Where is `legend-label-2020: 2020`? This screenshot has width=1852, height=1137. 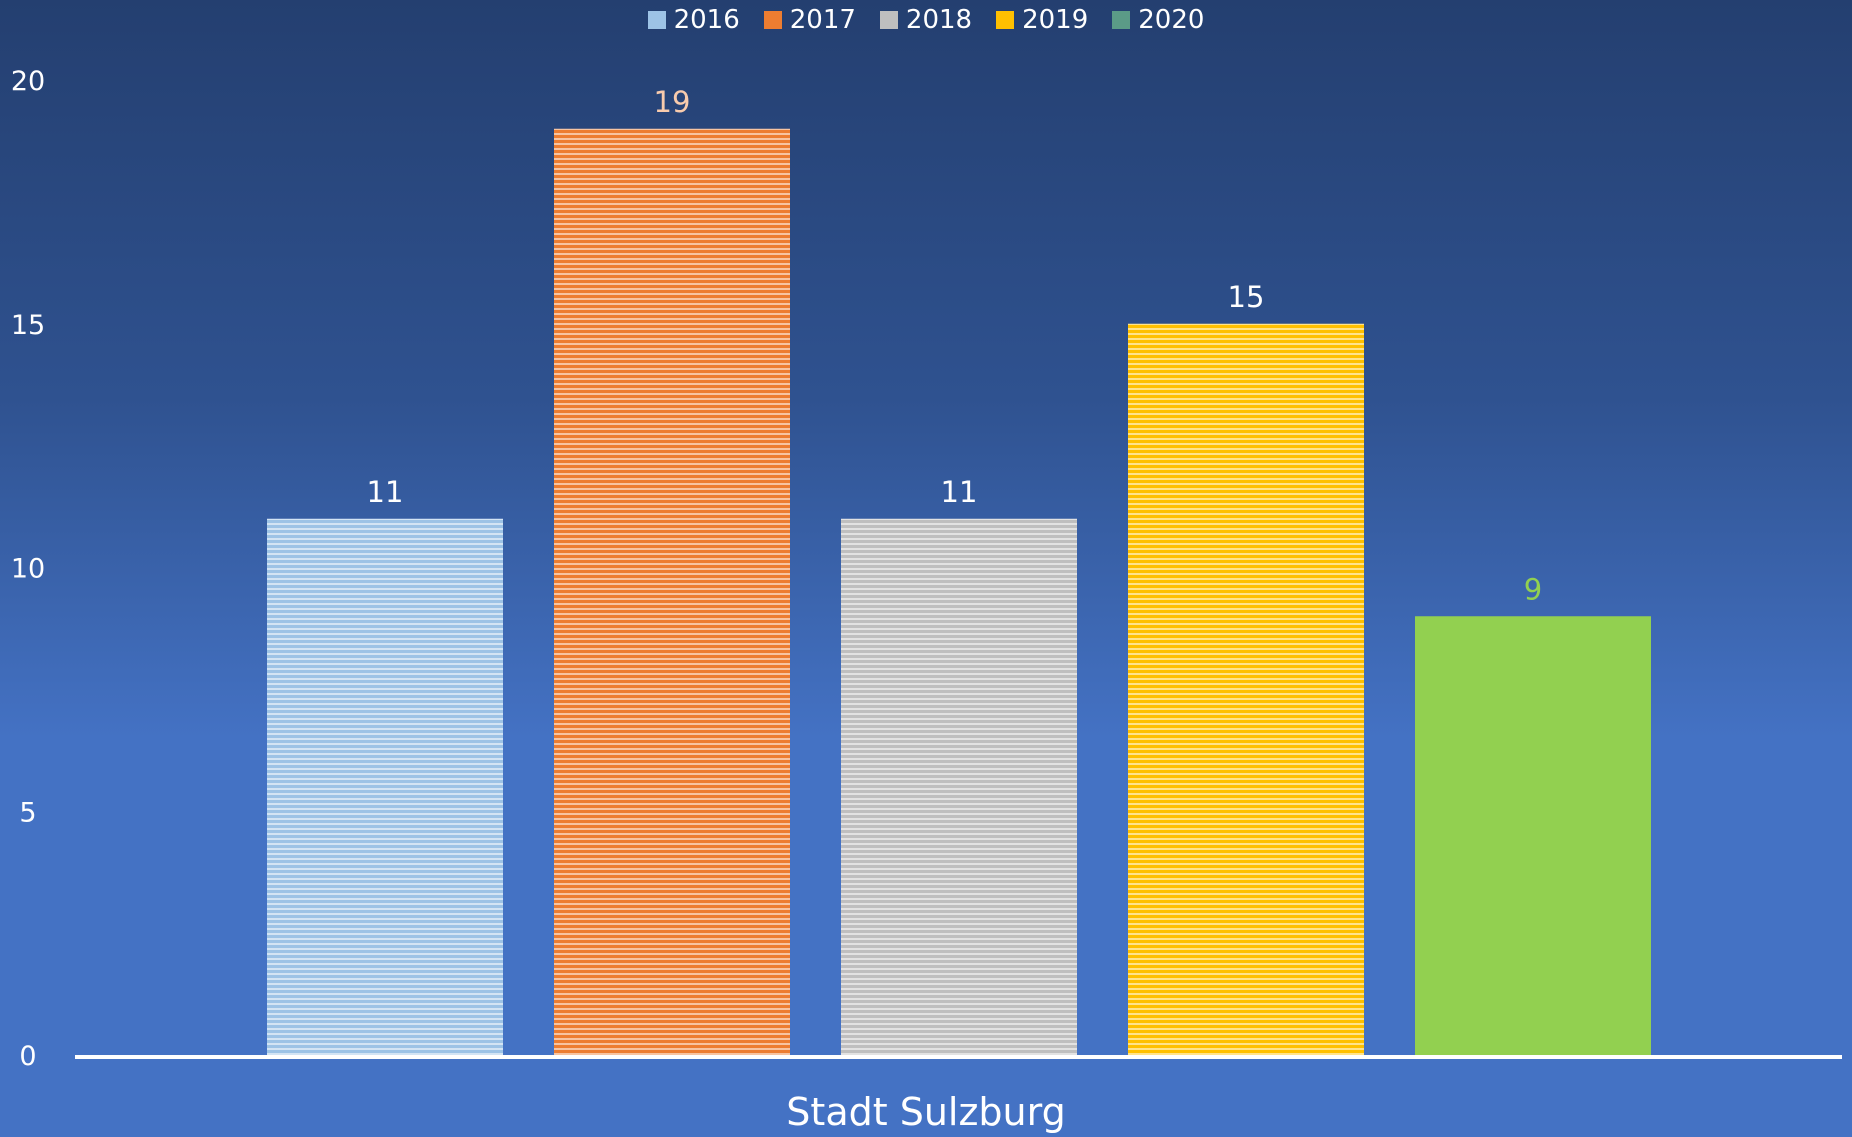 legend-label-2020: 2020 is located at coordinates (1171, 20).